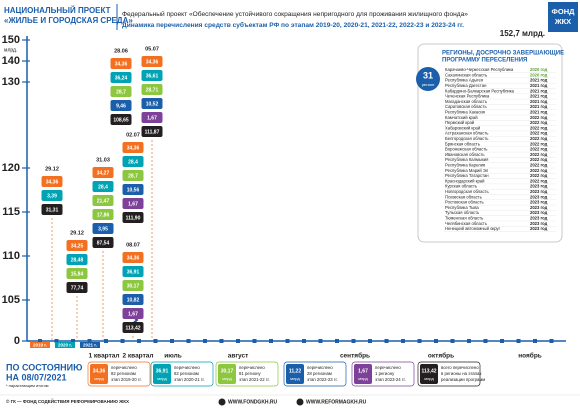 The height and width of the screenshot is (410, 580). Describe the element at coordinates (65, 345) in the screenshot. I see `year-label: 2020 г.` at that location.